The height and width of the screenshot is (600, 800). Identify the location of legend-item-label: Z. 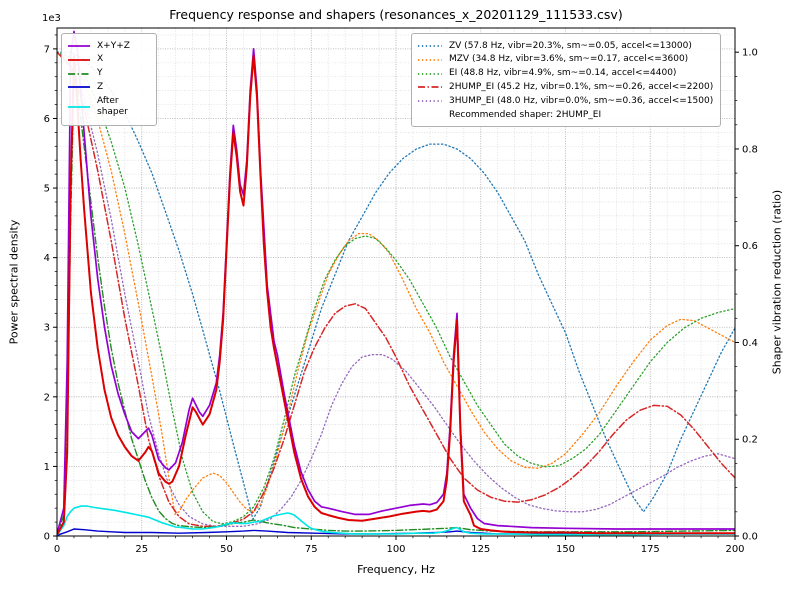
(100, 86).